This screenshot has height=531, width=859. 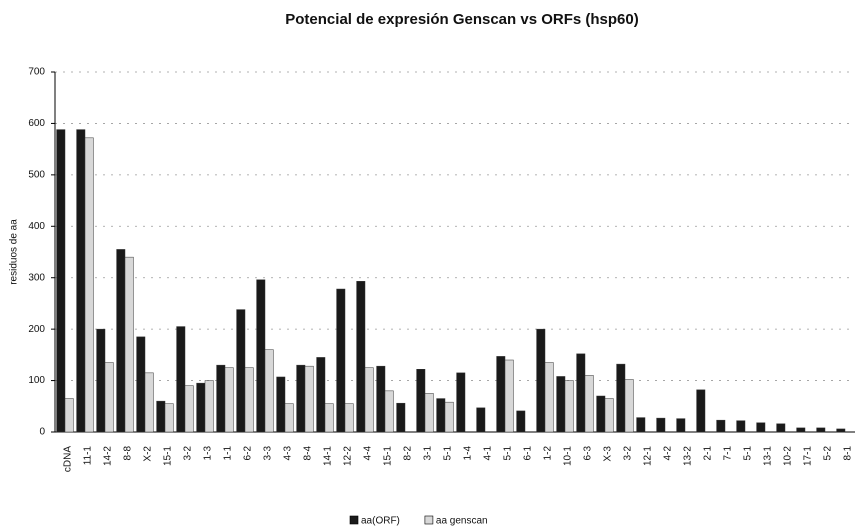 What do you see at coordinates (462, 521) in the screenshot?
I see `legend-label: aa genscan` at bounding box center [462, 521].